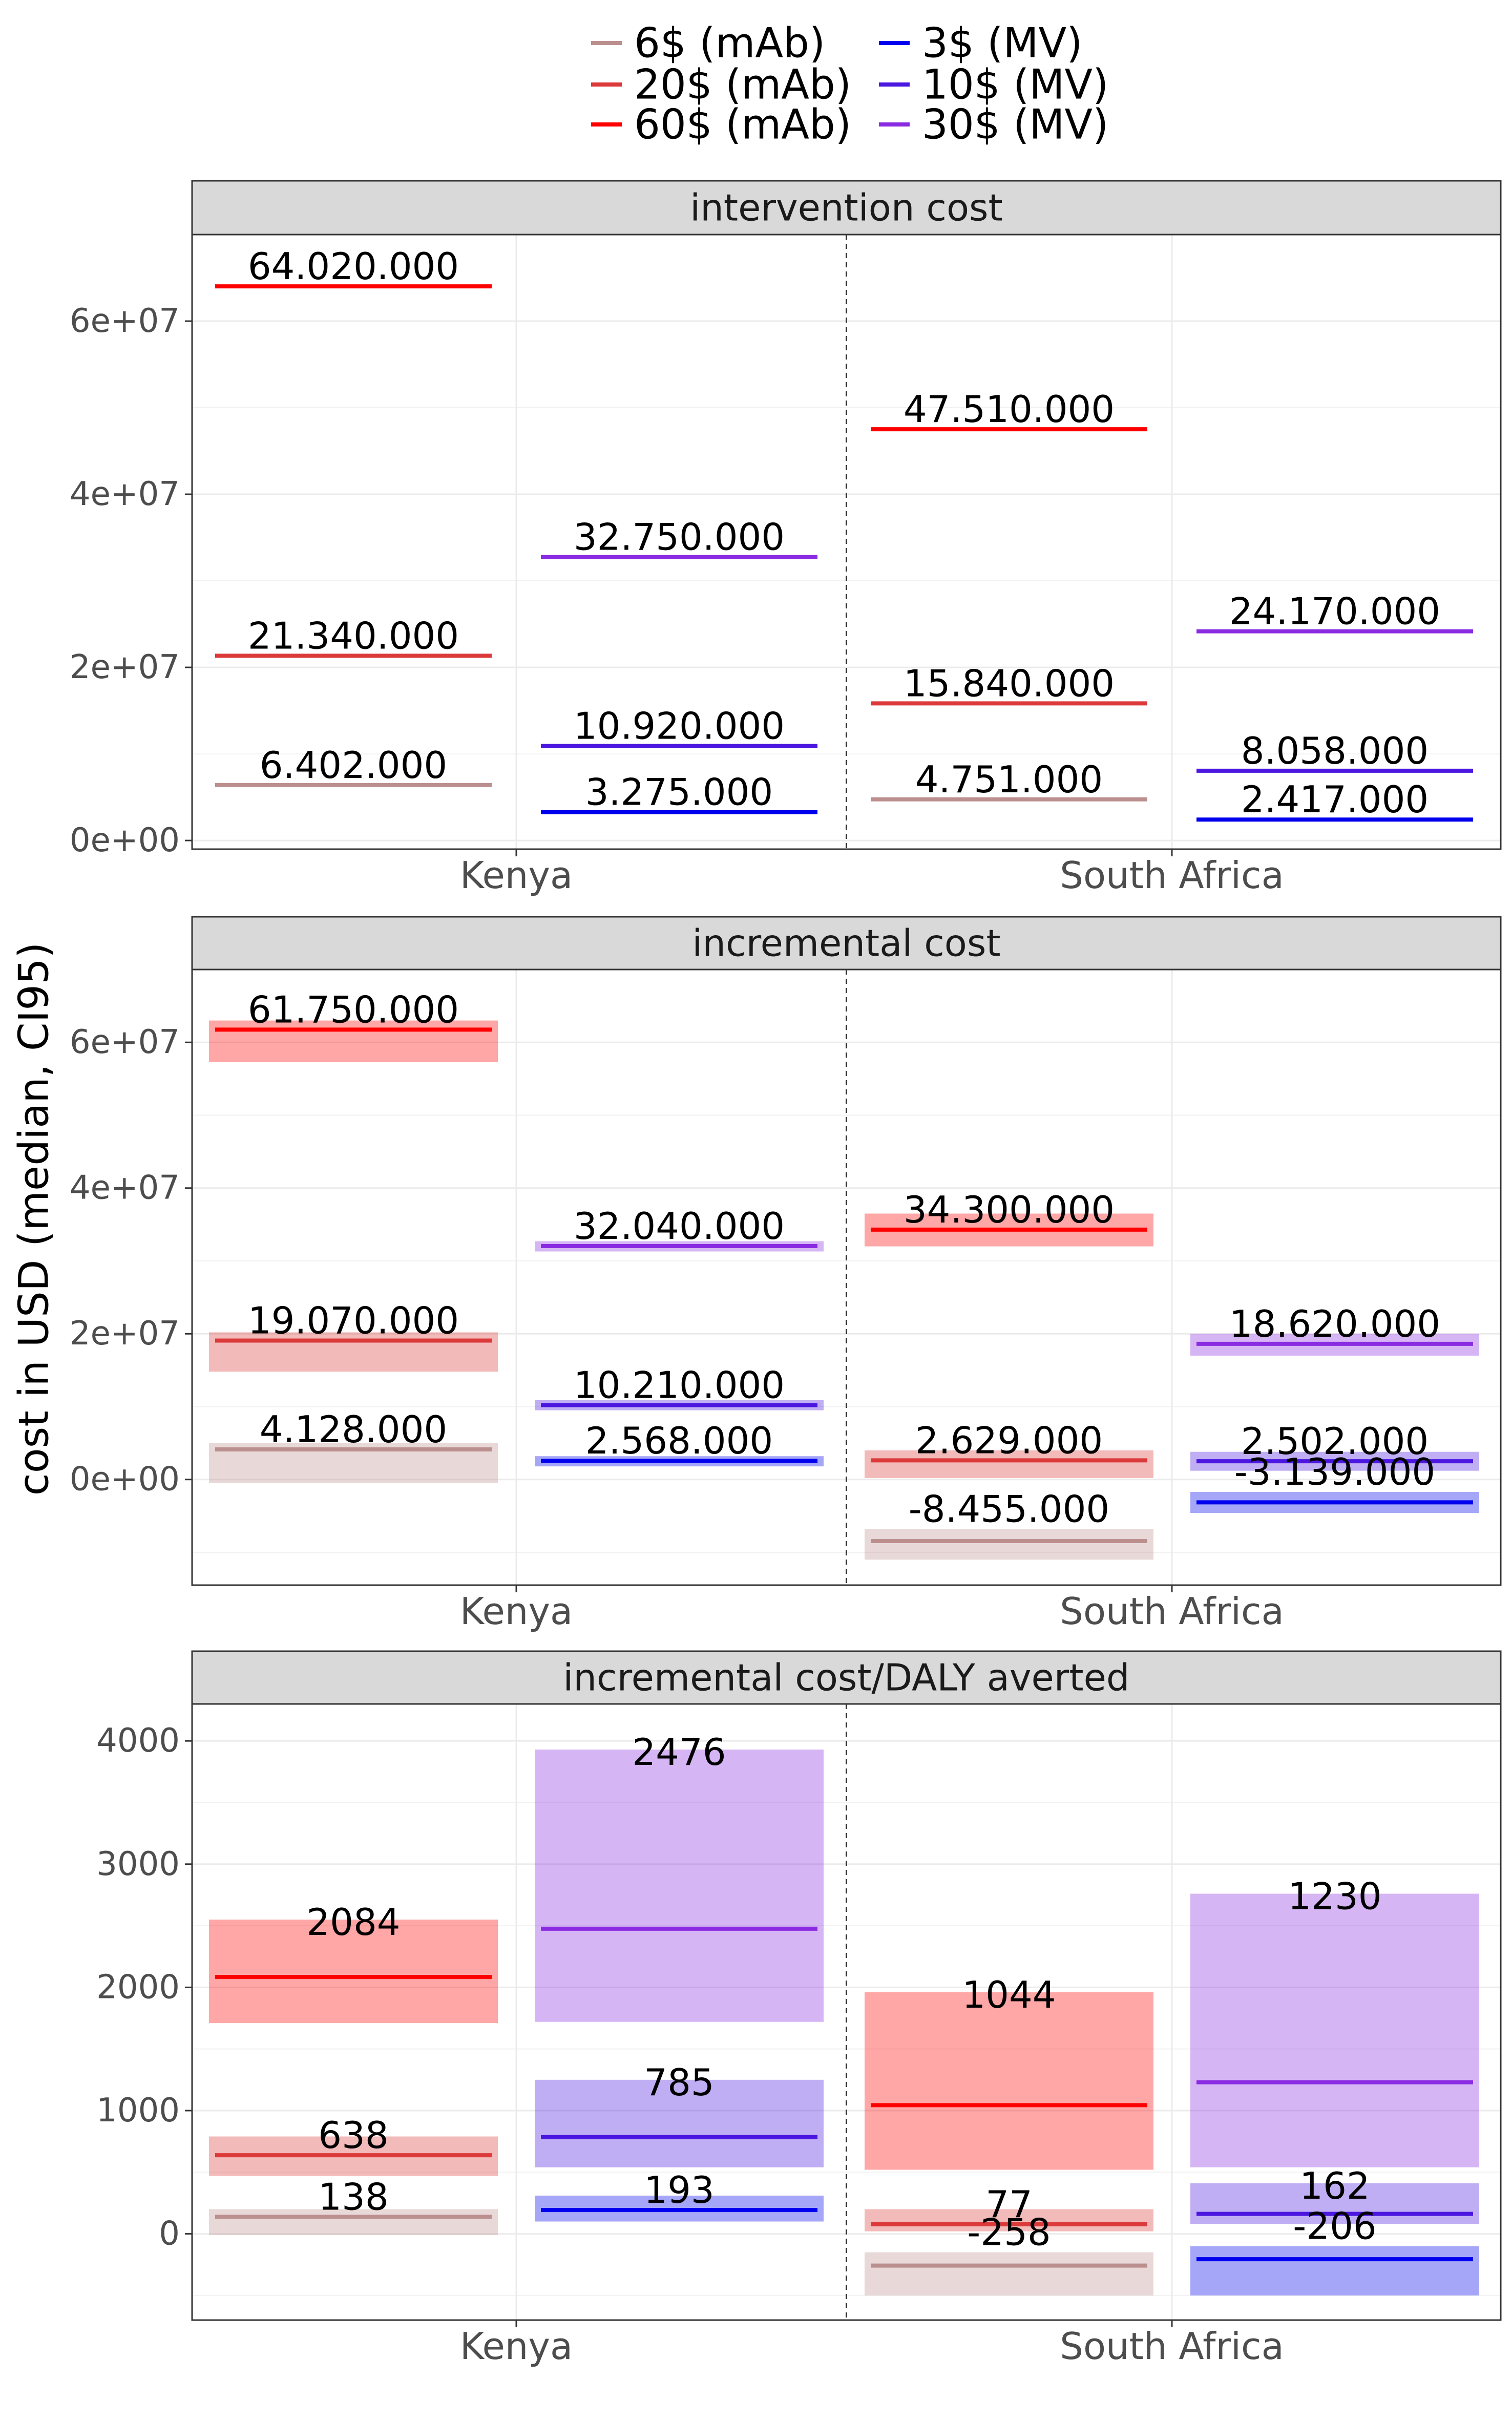  What do you see at coordinates (742, 85) in the screenshot?
I see `legend-label: 20$ (mAb)` at bounding box center [742, 85].